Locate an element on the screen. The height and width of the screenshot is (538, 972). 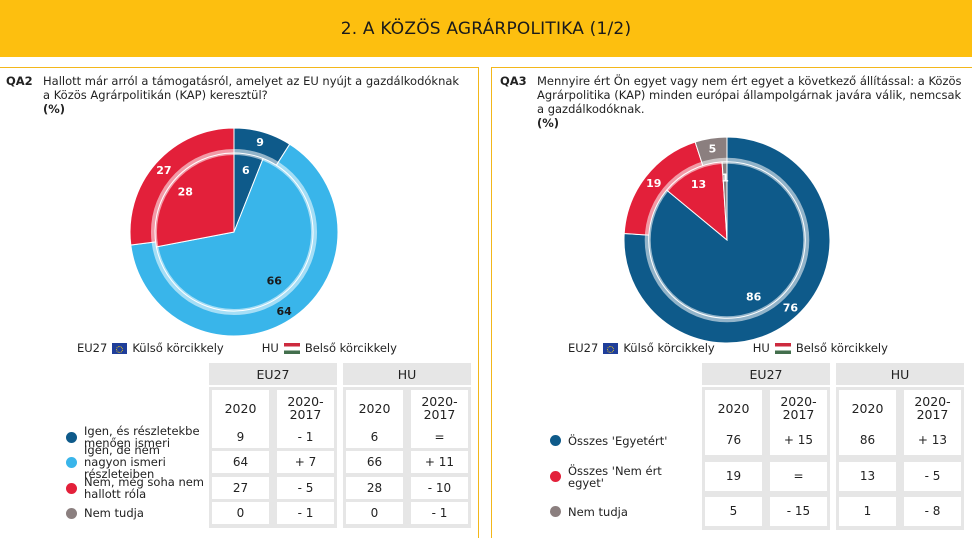
pie-label-eu-2: 5 is located at coordinates (713, 149).